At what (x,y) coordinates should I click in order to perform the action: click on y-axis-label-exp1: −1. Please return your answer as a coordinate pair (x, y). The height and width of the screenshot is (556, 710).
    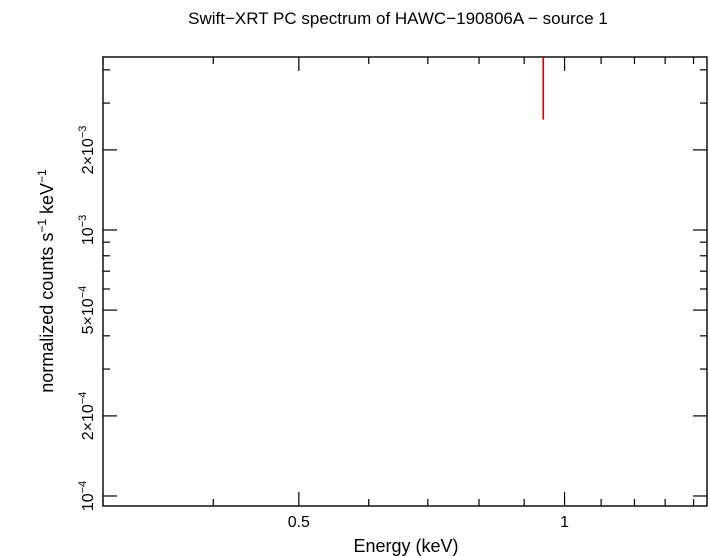
    Looking at the image, I should click on (42, 226).